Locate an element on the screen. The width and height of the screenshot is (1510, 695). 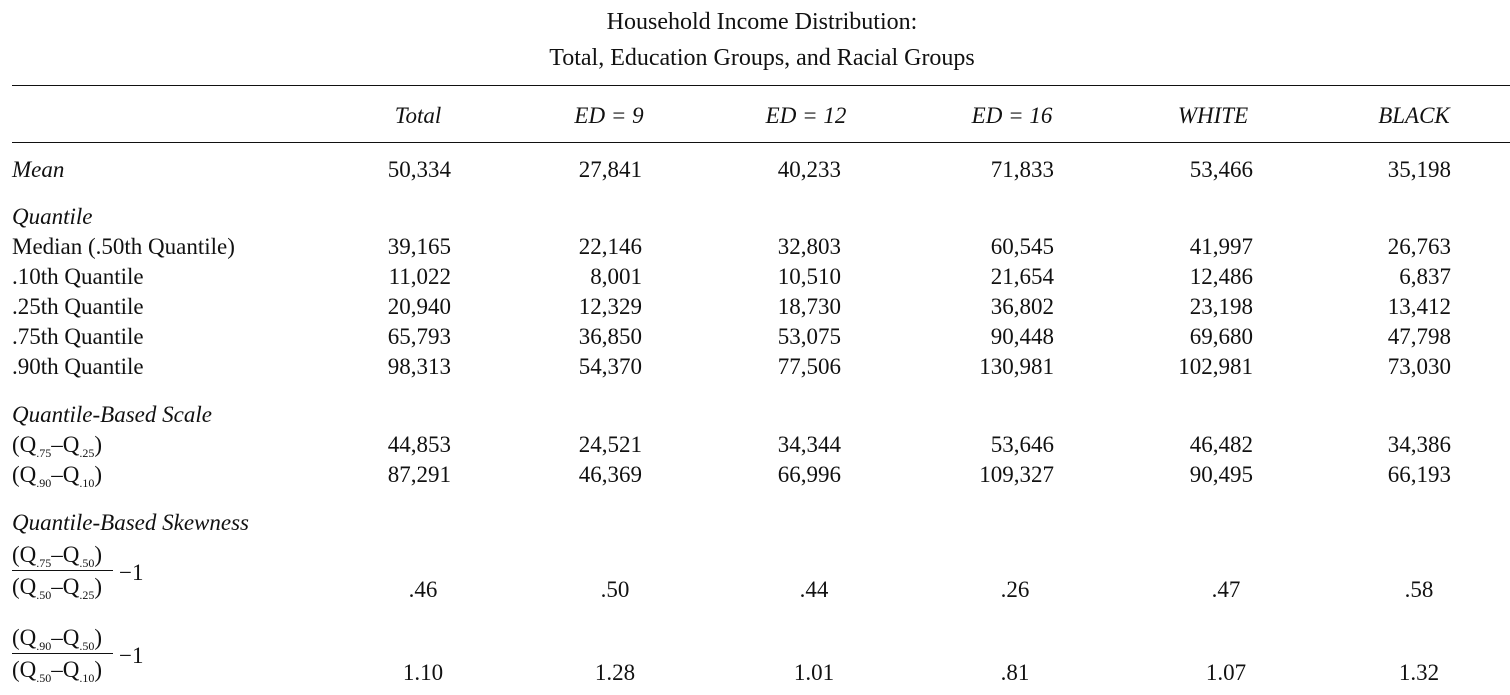
table-cell: 12,329 is located at coordinates (610, 306).